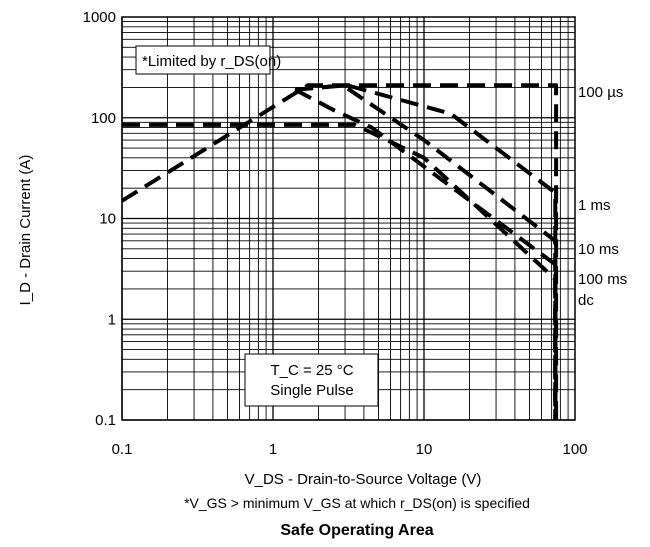  I want to click on y-tick-label: 100, so click(103, 118).